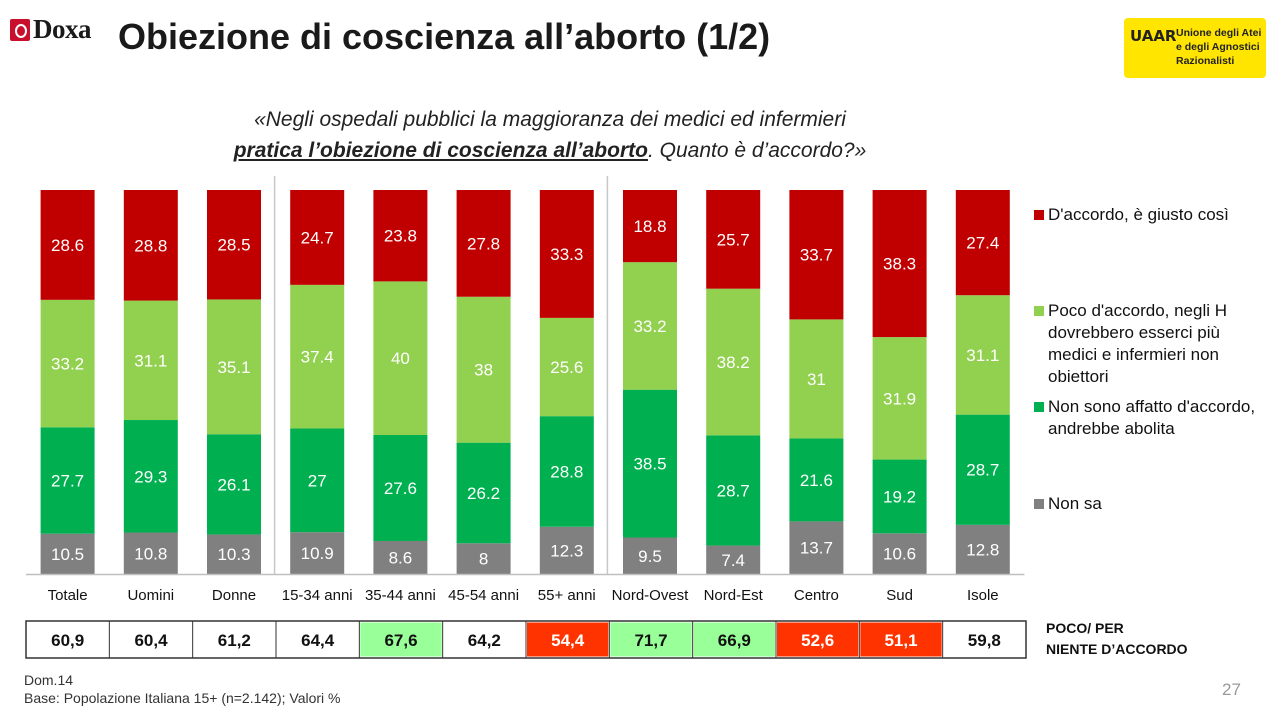  I want to click on summary-row-label: POCO/ PER NIENTE D’ACCORDO, so click(1117, 639).